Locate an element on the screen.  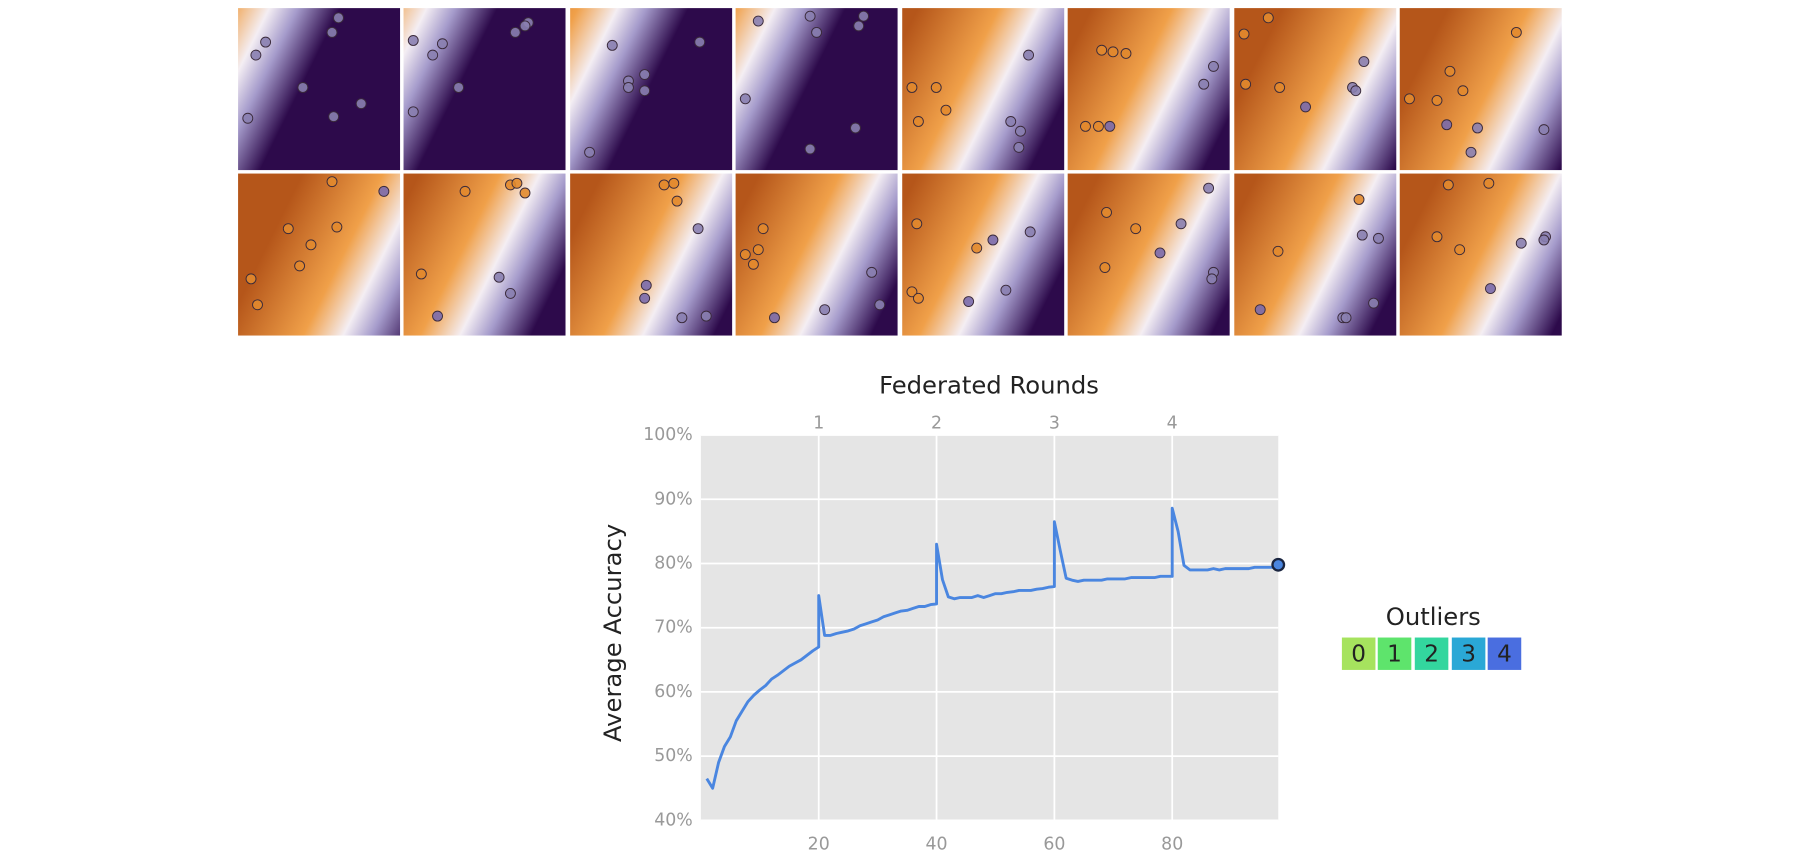
y-tick-label: 100% is located at coordinates (668, 435).